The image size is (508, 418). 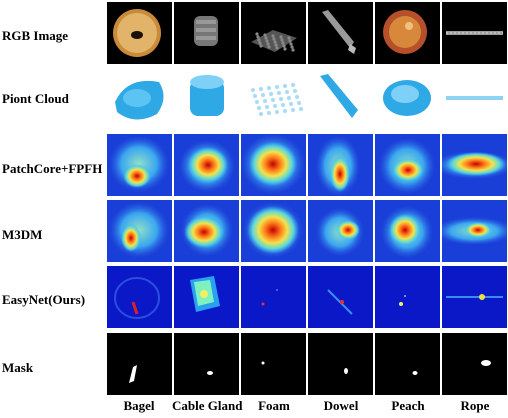 I want to click on row-label-point-cloud: Piont Cloud, so click(x=35, y=98).